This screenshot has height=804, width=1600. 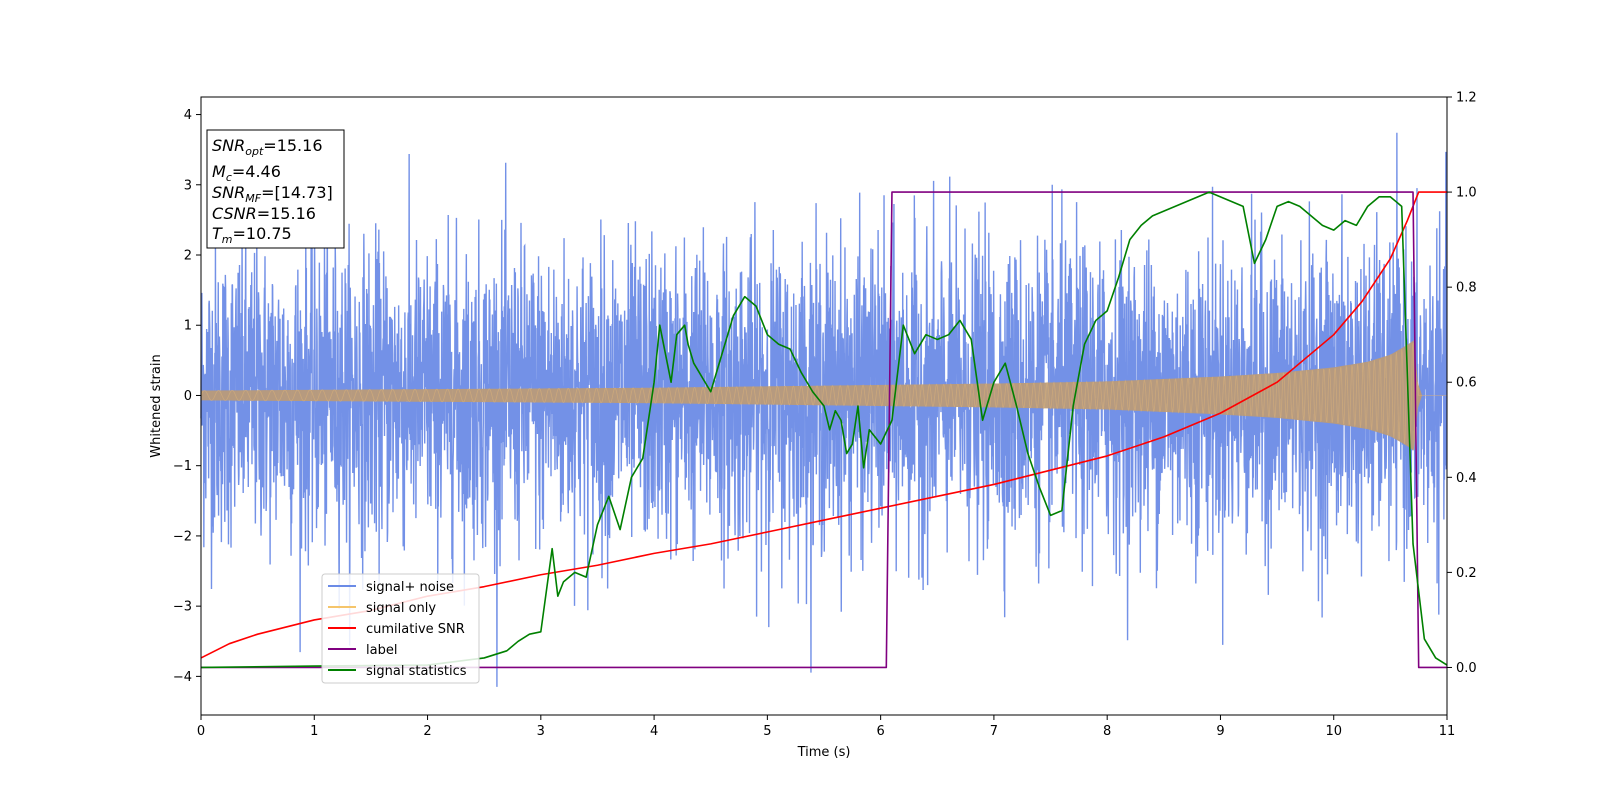 What do you see at coordinates (1466, 288) in the screenshot?
I see `y-right-tick-label: 0.8` at bounding box center [1466, 288].